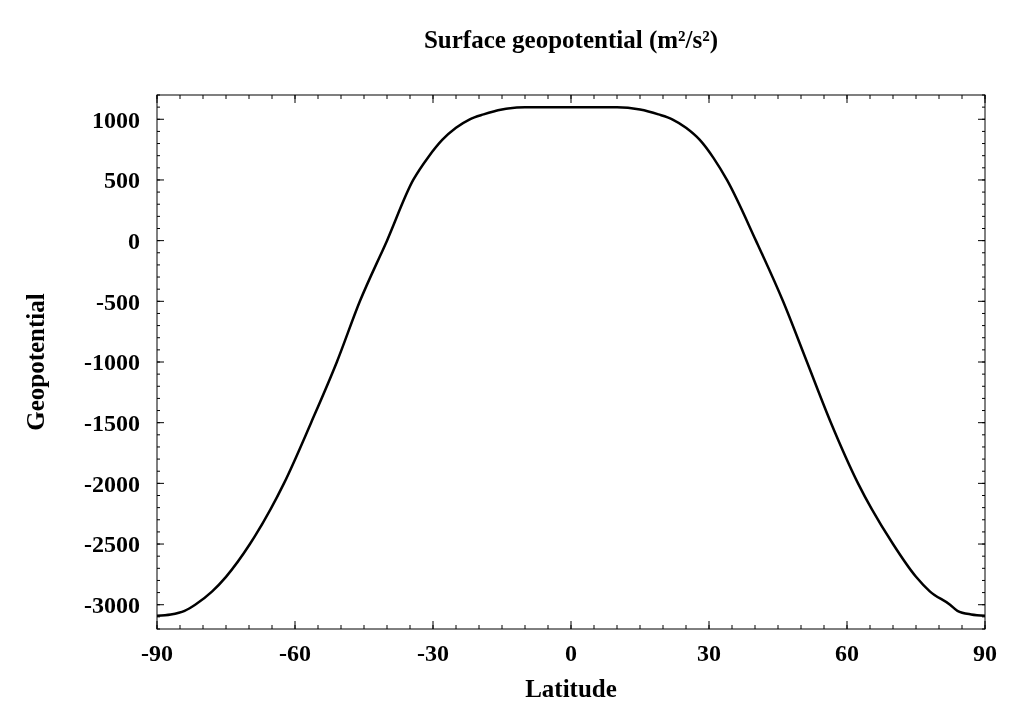 This screenshot has height=711, width=1020. I want to click on x-tick-label: -60, so click(295, 653).